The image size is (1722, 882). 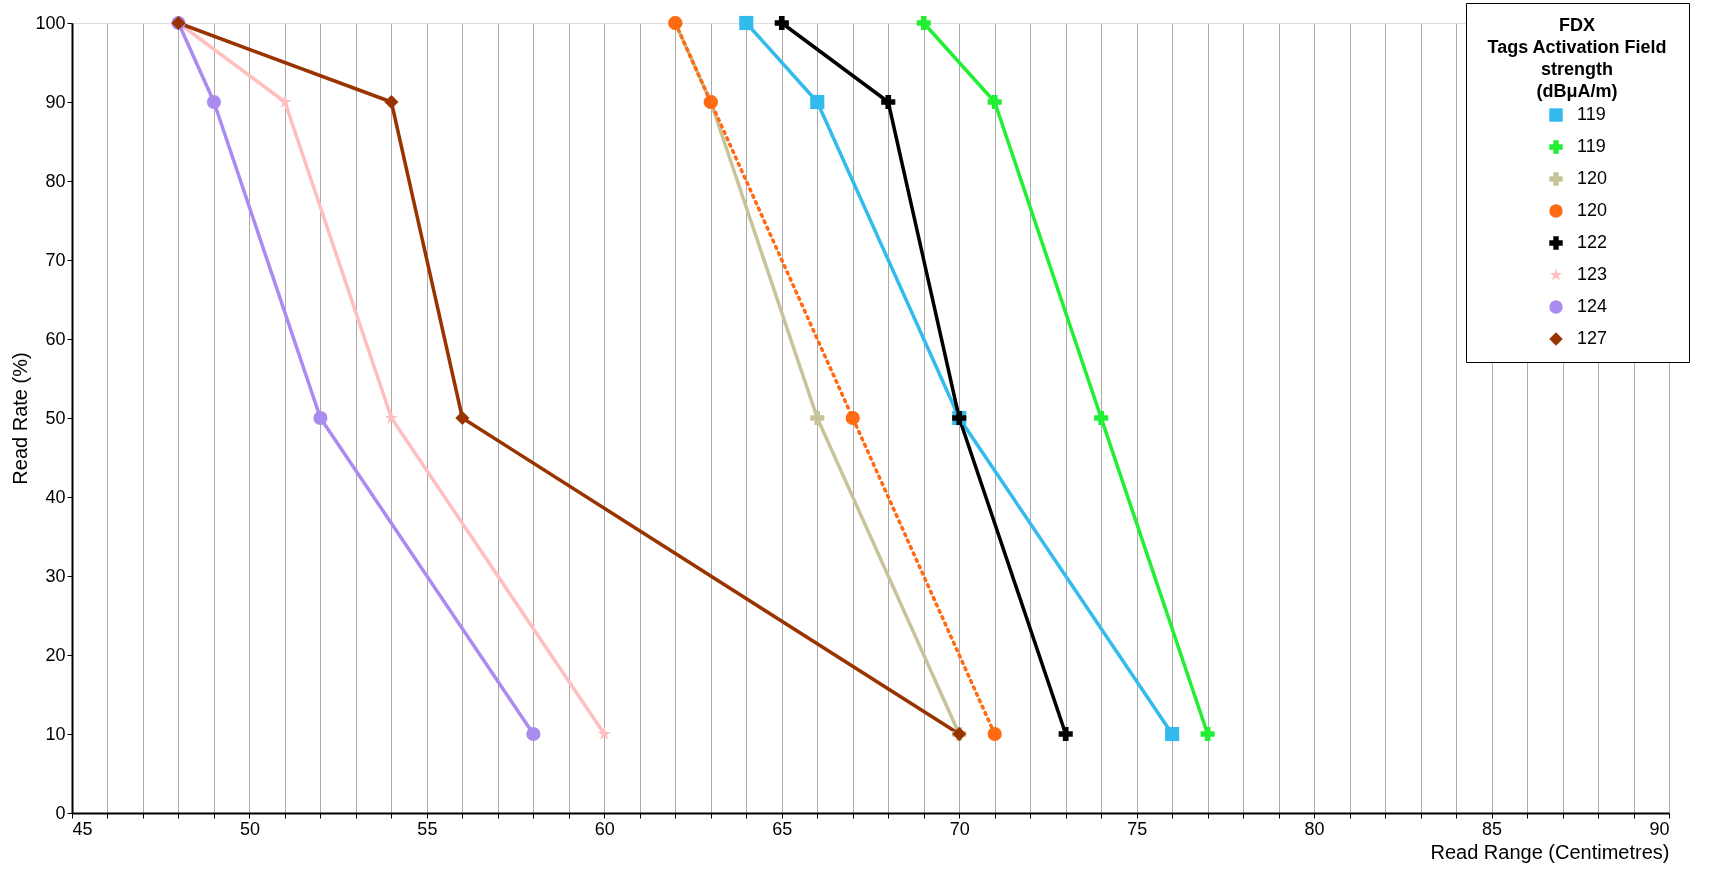 What do you see at coordinates (55, 417) in the screenshot?
I see `y-tick-label: 50` at bounding box center [55, 417].